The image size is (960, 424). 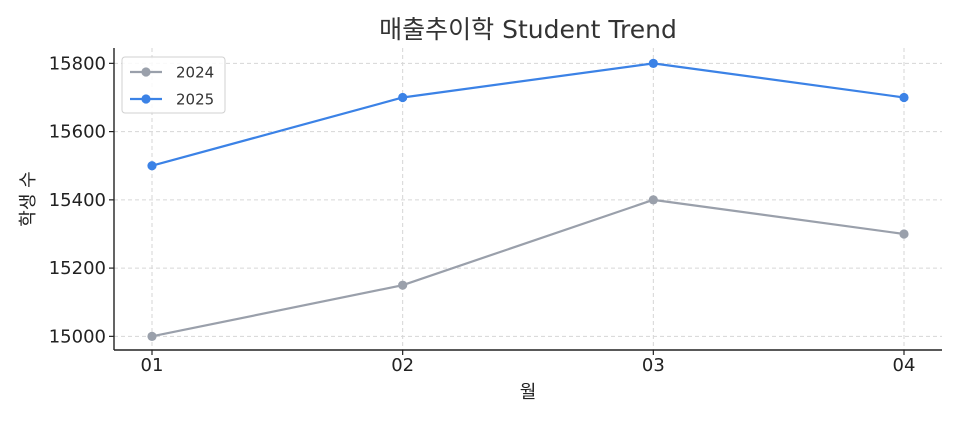 What do you see at coordinates (77, 63) in the screenshot?
I see `y-tick-label: 15800` at bounding box center [77, 63].